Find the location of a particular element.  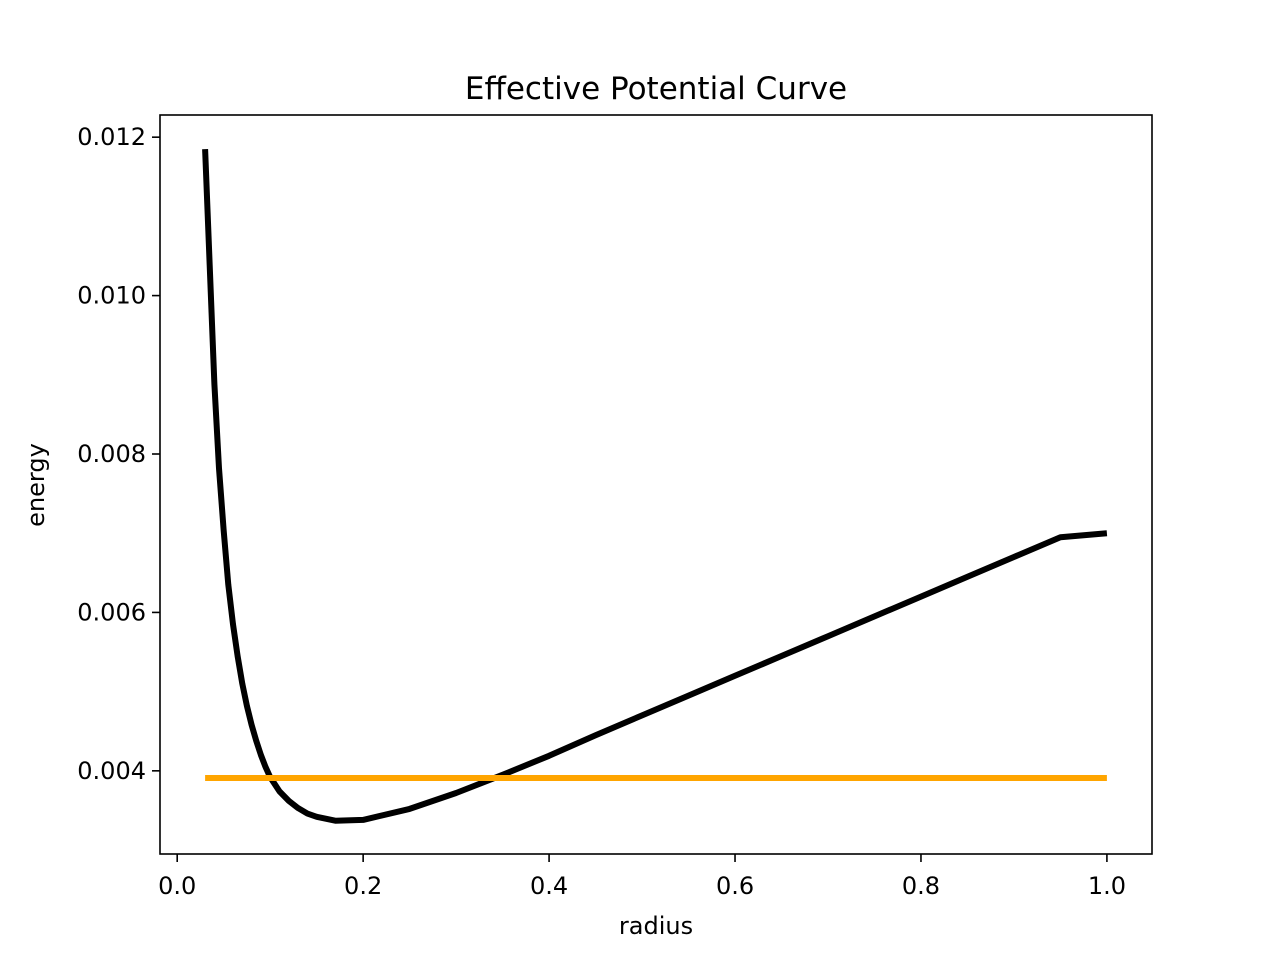

x-tick-label: 0.2 is located at coordinates (363, 886).